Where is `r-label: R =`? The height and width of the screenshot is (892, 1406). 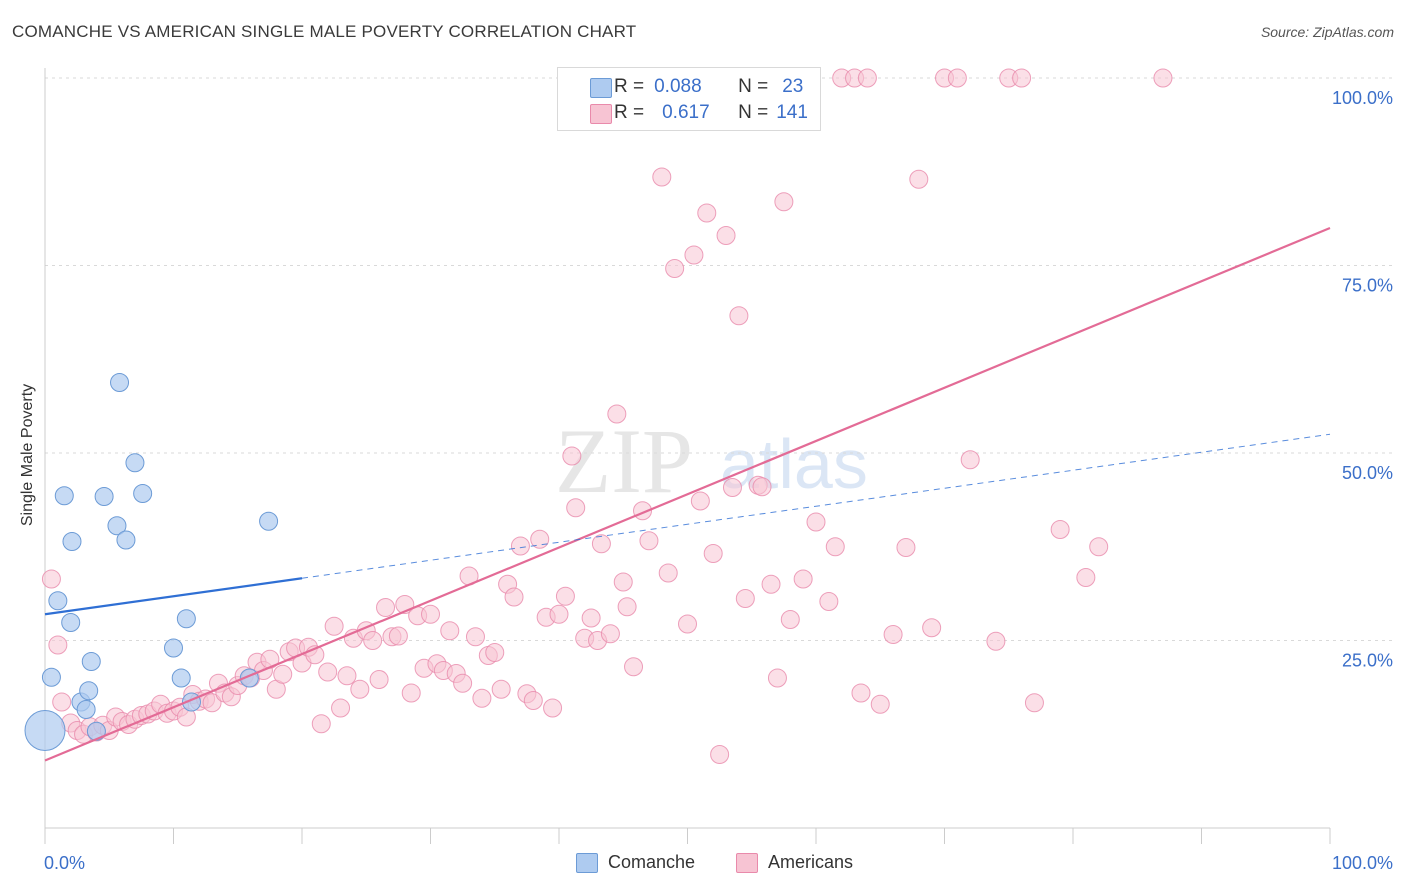 r-label: R = is located at coordinates (629, 112).